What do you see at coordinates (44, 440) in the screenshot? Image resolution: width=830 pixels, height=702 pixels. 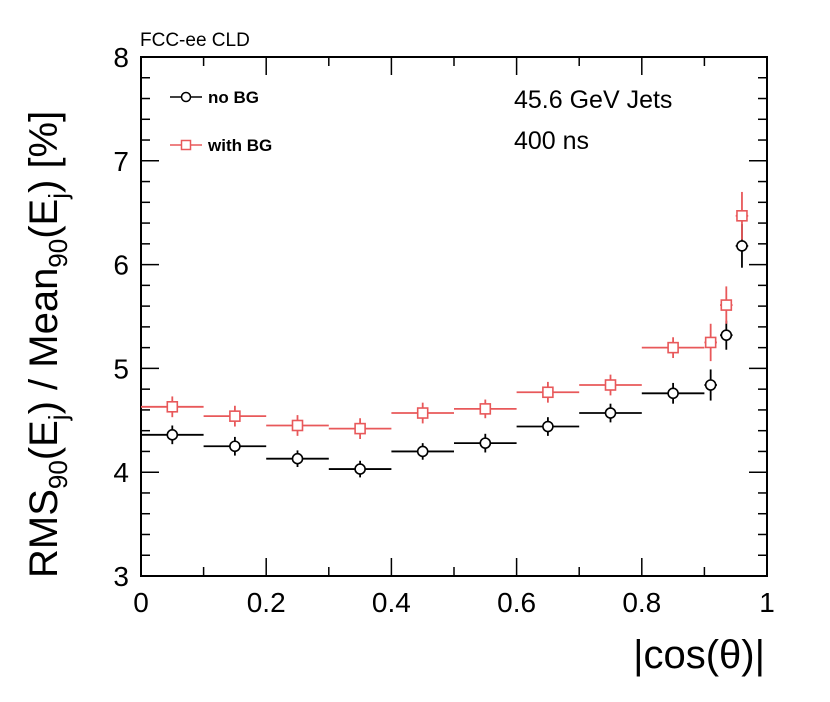 I see `y-title-paren-e: (E` at bounding box center [44, 440].